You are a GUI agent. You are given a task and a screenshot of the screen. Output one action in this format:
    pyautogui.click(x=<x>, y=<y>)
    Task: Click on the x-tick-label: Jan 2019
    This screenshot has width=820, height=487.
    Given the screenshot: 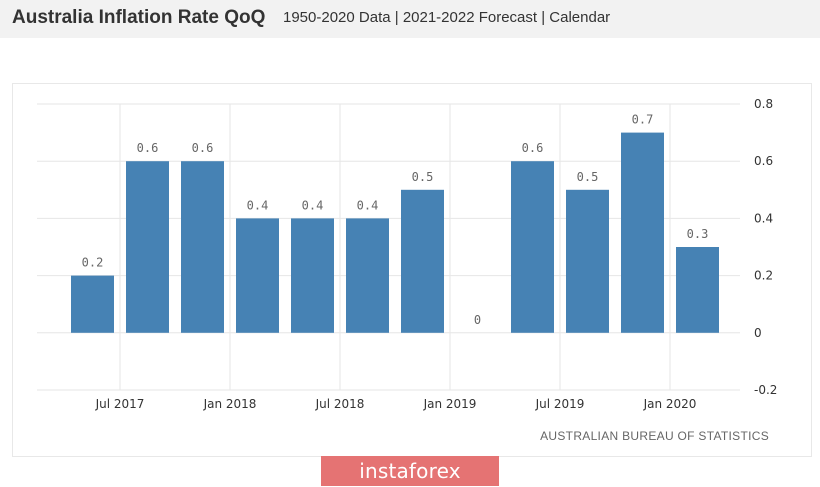 What is the action you would take?
    pyautogui.click(x=450, y=404)
    